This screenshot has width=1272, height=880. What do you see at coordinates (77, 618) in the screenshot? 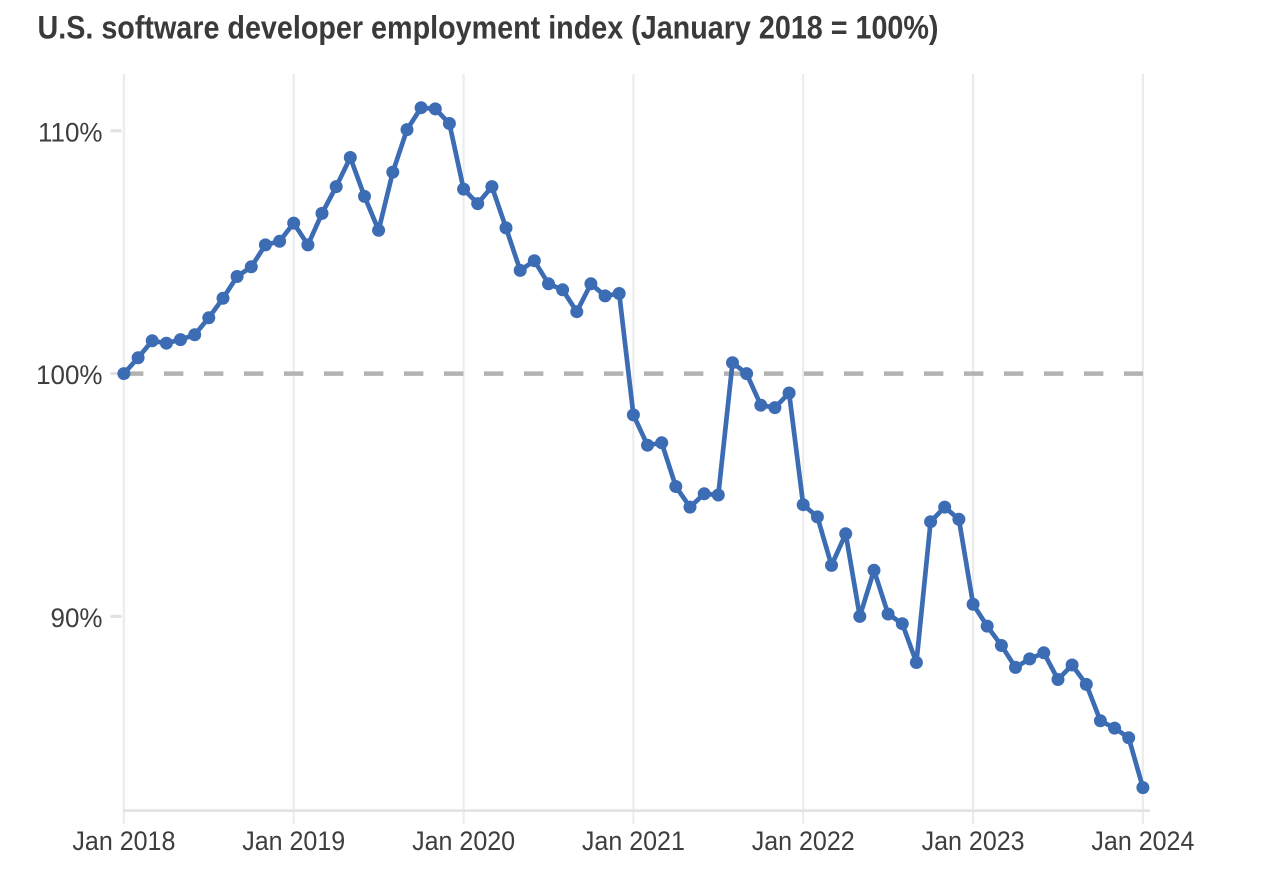
I see `svg-text: 90%` at bounding box center [77, 618].